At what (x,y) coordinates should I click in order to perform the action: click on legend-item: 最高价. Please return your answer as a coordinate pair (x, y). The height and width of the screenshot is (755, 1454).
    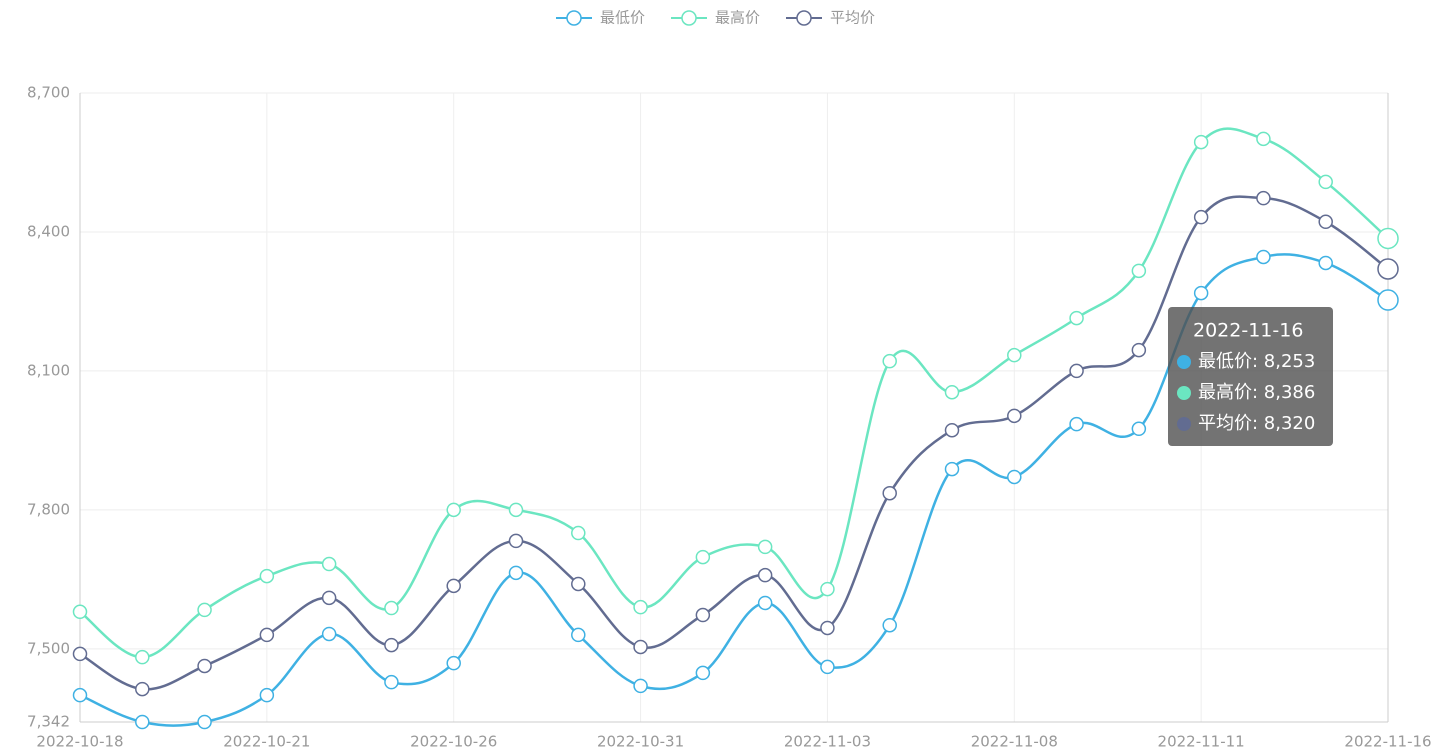
    Looking at the image, I should click on (715, 18).